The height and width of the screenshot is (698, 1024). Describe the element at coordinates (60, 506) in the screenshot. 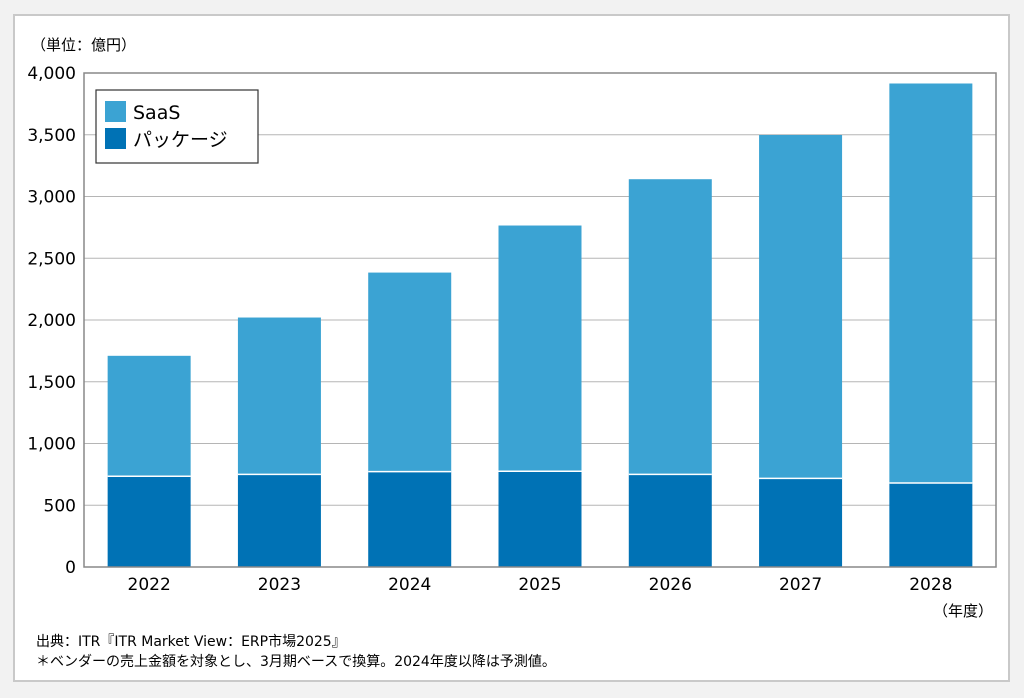

I see `y-tick-label: 500` at that location.